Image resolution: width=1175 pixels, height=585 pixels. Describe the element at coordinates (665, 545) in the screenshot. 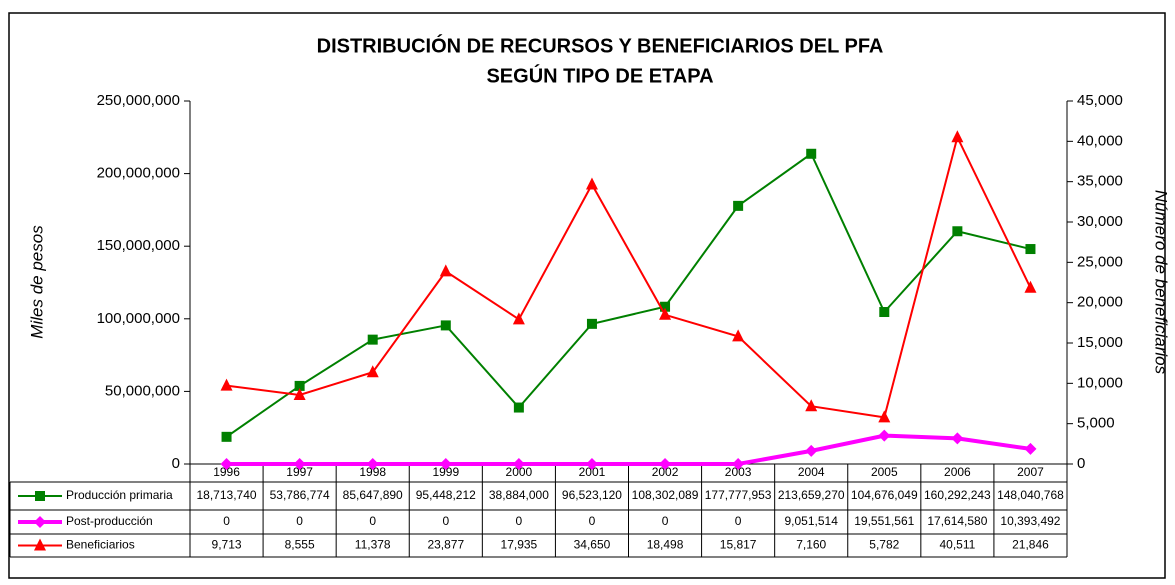

I see `table-value: 18,498` at that location.